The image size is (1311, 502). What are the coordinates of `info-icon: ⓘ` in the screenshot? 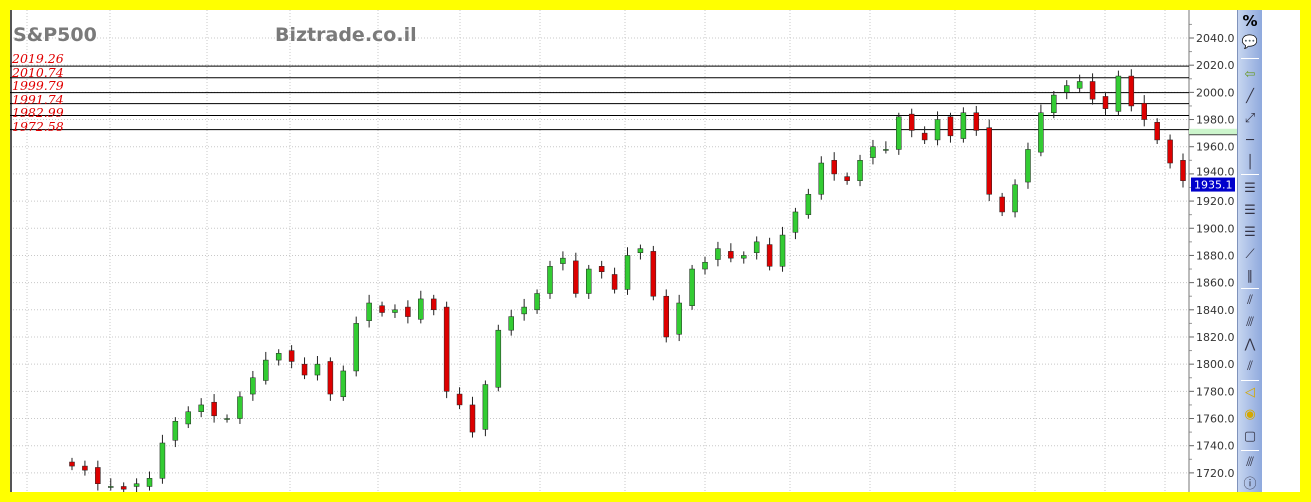 It's located at (1250, 484).